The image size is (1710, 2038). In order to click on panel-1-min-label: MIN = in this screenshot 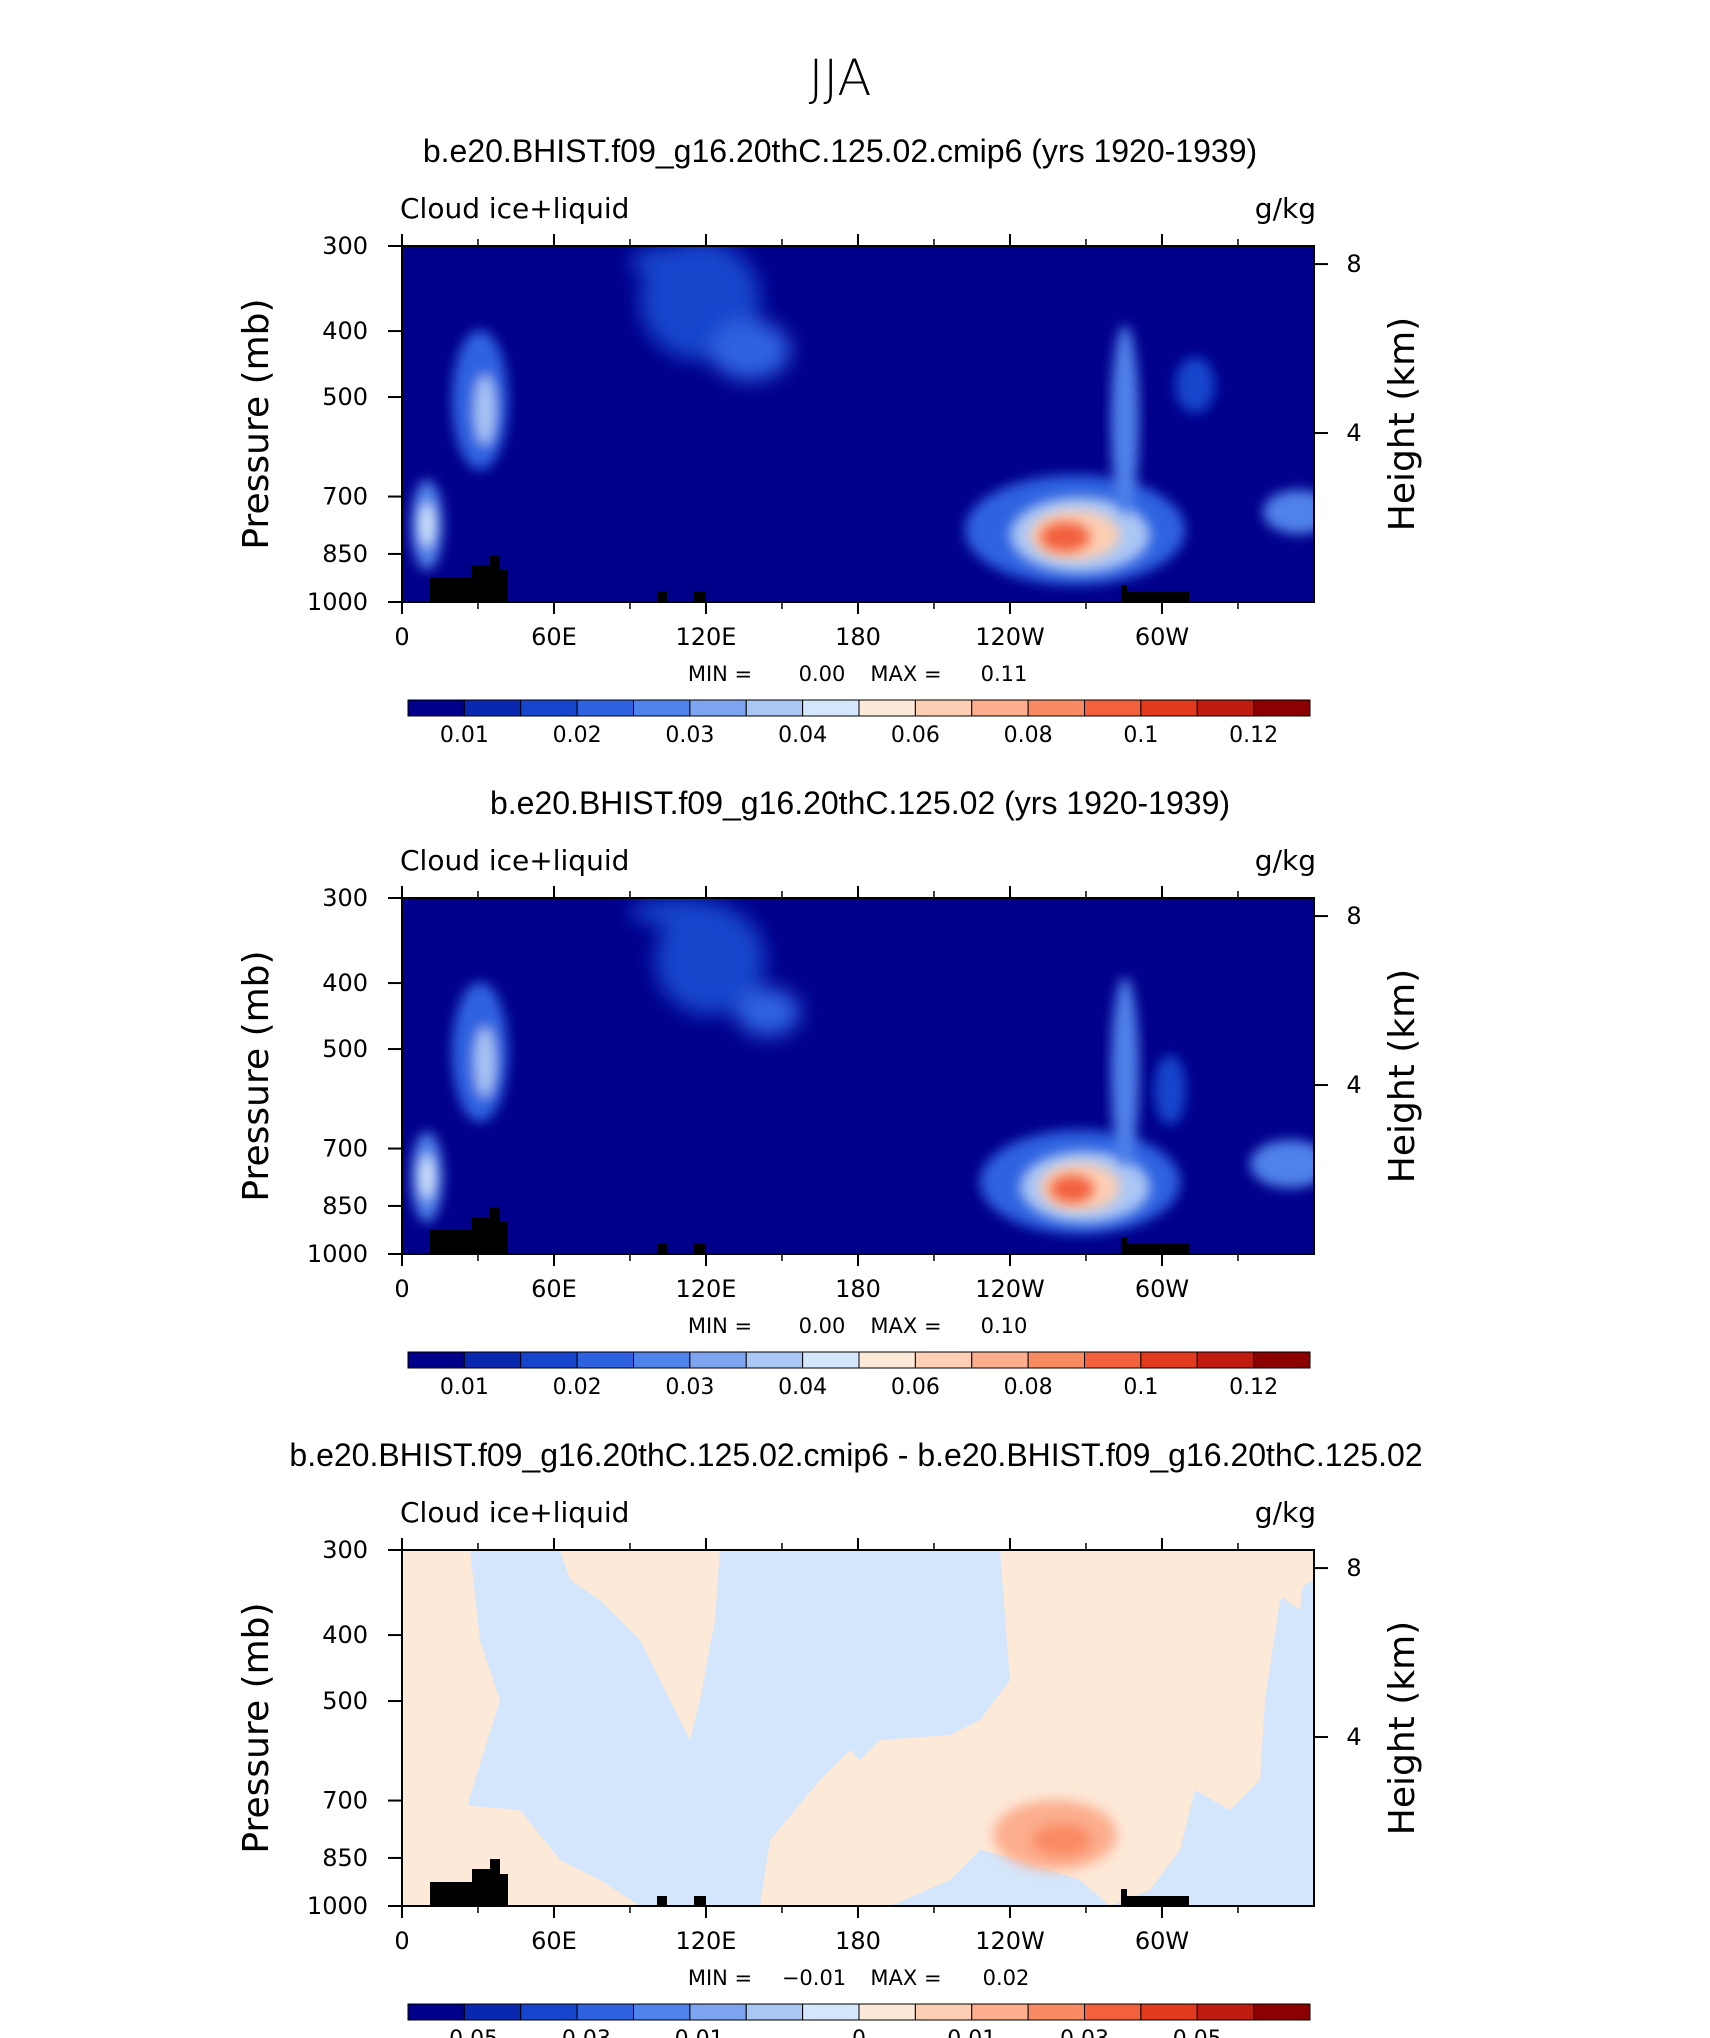, I will do `click(720, 674)`.